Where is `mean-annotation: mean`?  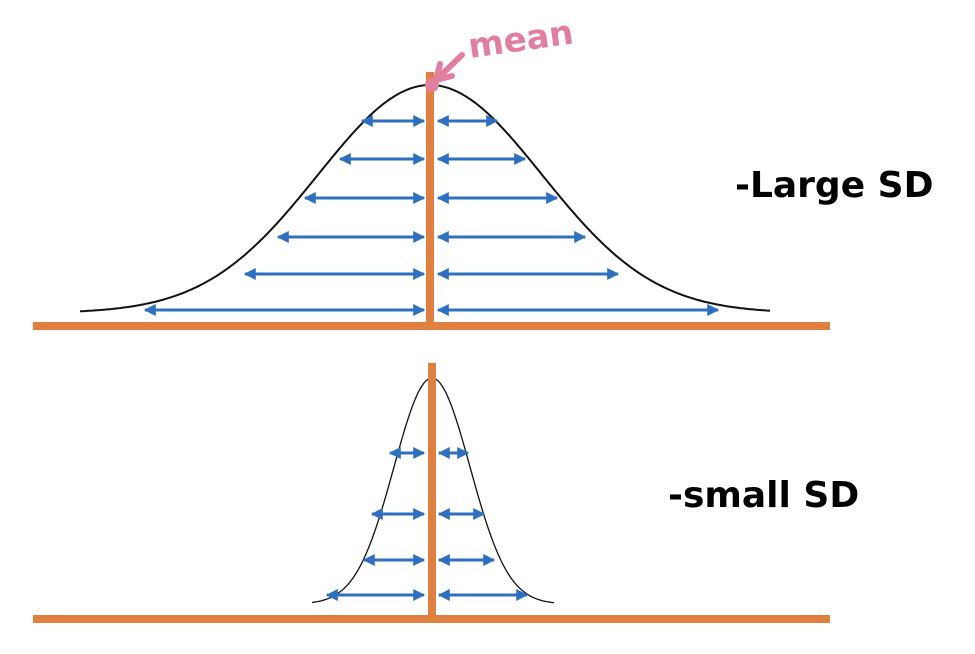 mean-annotation: mean is located at coordinates (500, 52).